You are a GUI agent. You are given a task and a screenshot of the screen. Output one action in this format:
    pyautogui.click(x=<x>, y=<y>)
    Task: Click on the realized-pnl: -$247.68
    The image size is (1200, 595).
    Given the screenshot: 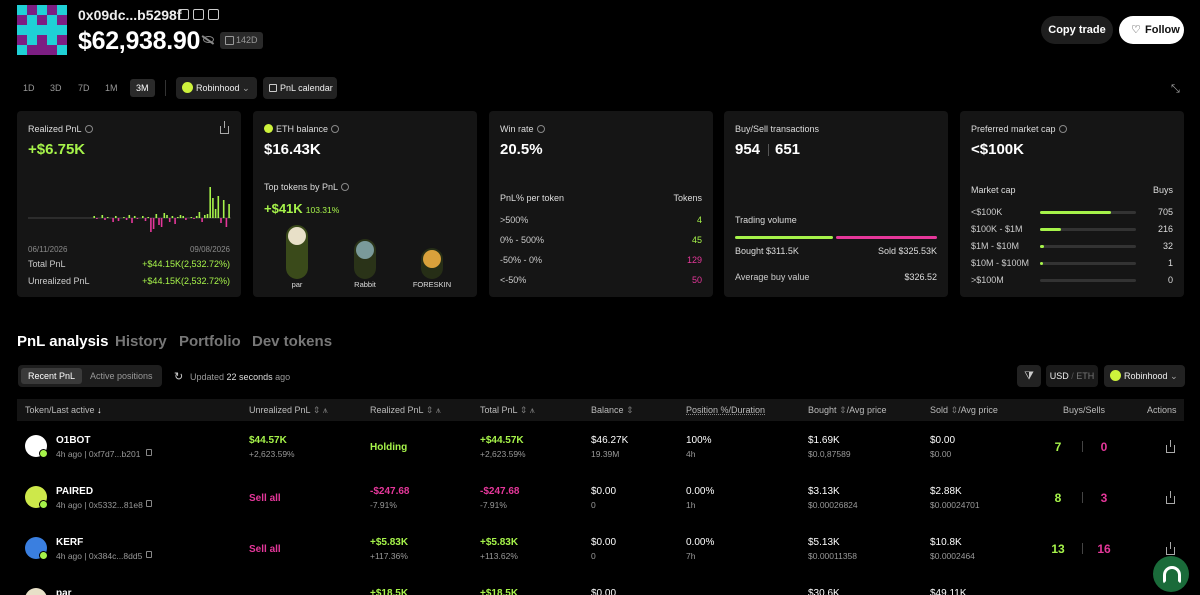 What is the action you would take?
    pyautogui.click(x=390, y=491)
    